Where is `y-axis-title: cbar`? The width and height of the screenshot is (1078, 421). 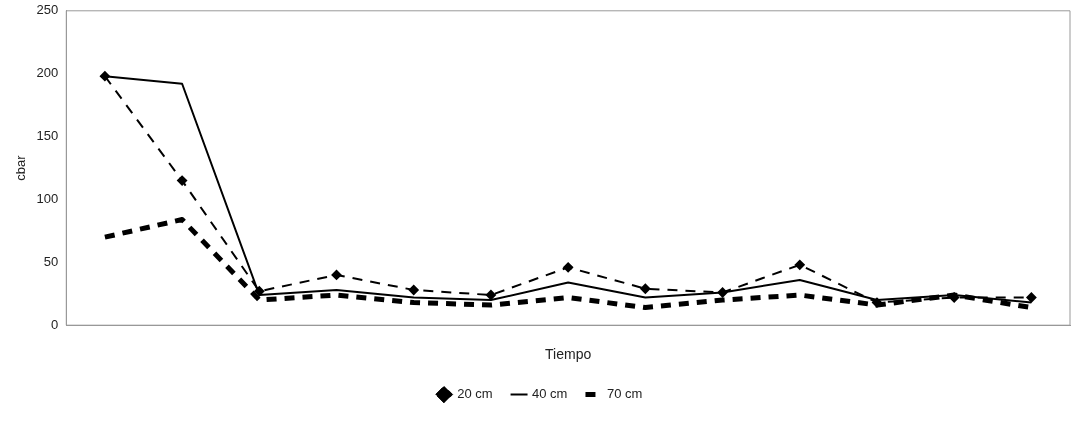 y-axis-title: cbar is located at coordinates (21, 167).